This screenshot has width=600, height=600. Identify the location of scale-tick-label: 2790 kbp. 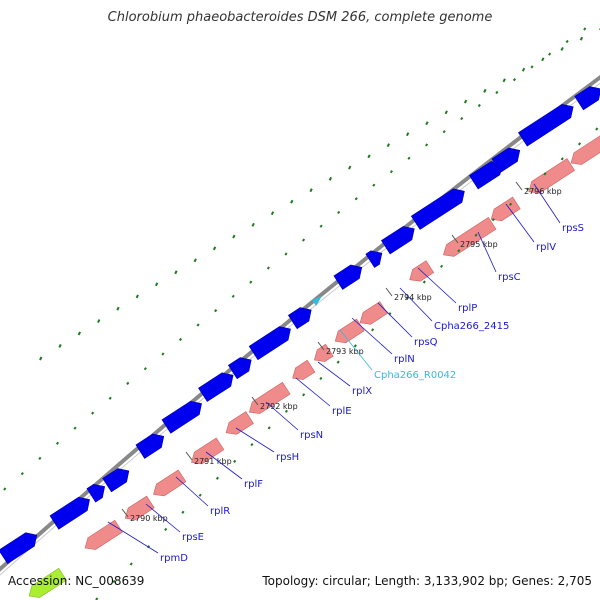
(149, 518).